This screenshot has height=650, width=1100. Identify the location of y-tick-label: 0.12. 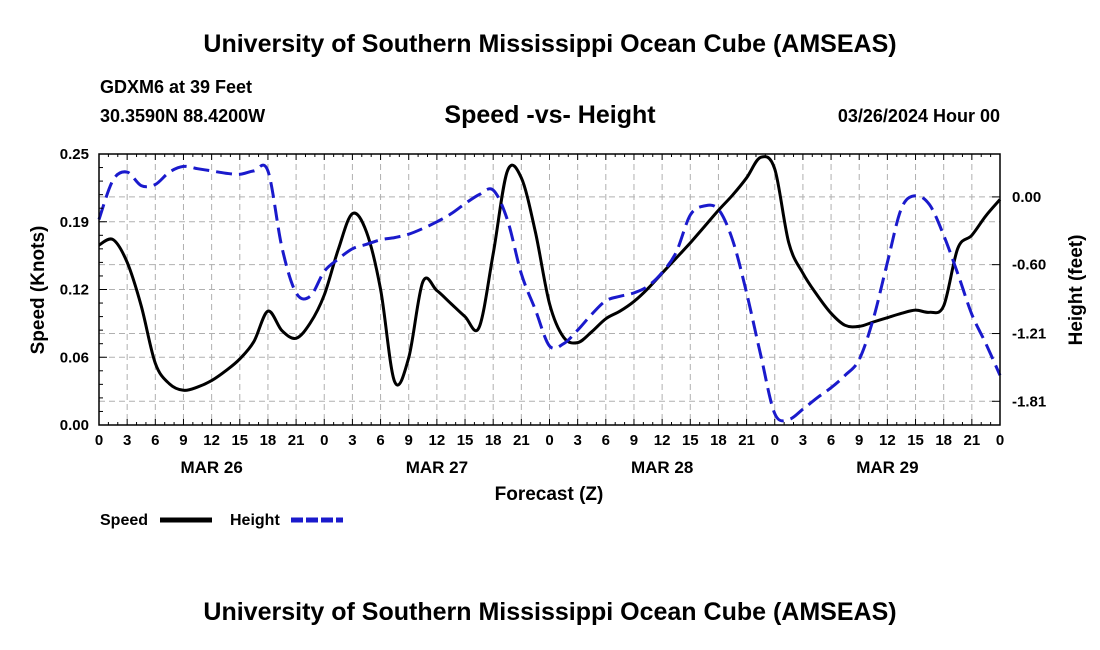
(74, 290).